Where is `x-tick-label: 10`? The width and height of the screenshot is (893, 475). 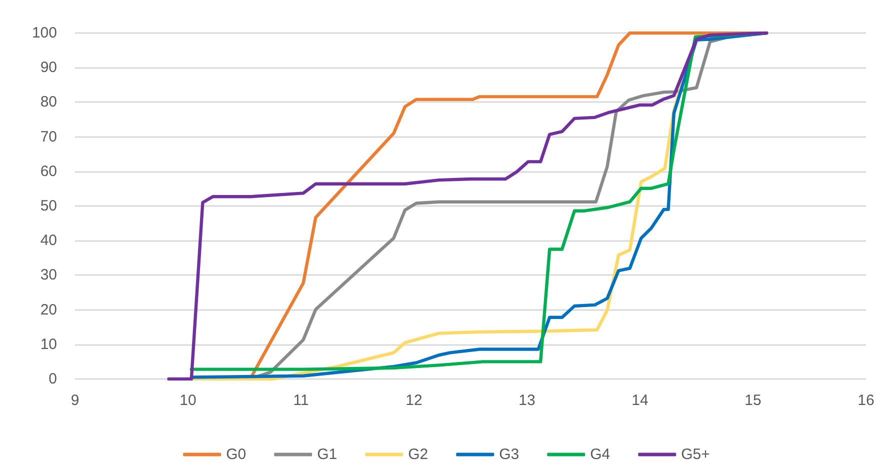 x-tick-label: 10 is located at coordinates (188, 400).